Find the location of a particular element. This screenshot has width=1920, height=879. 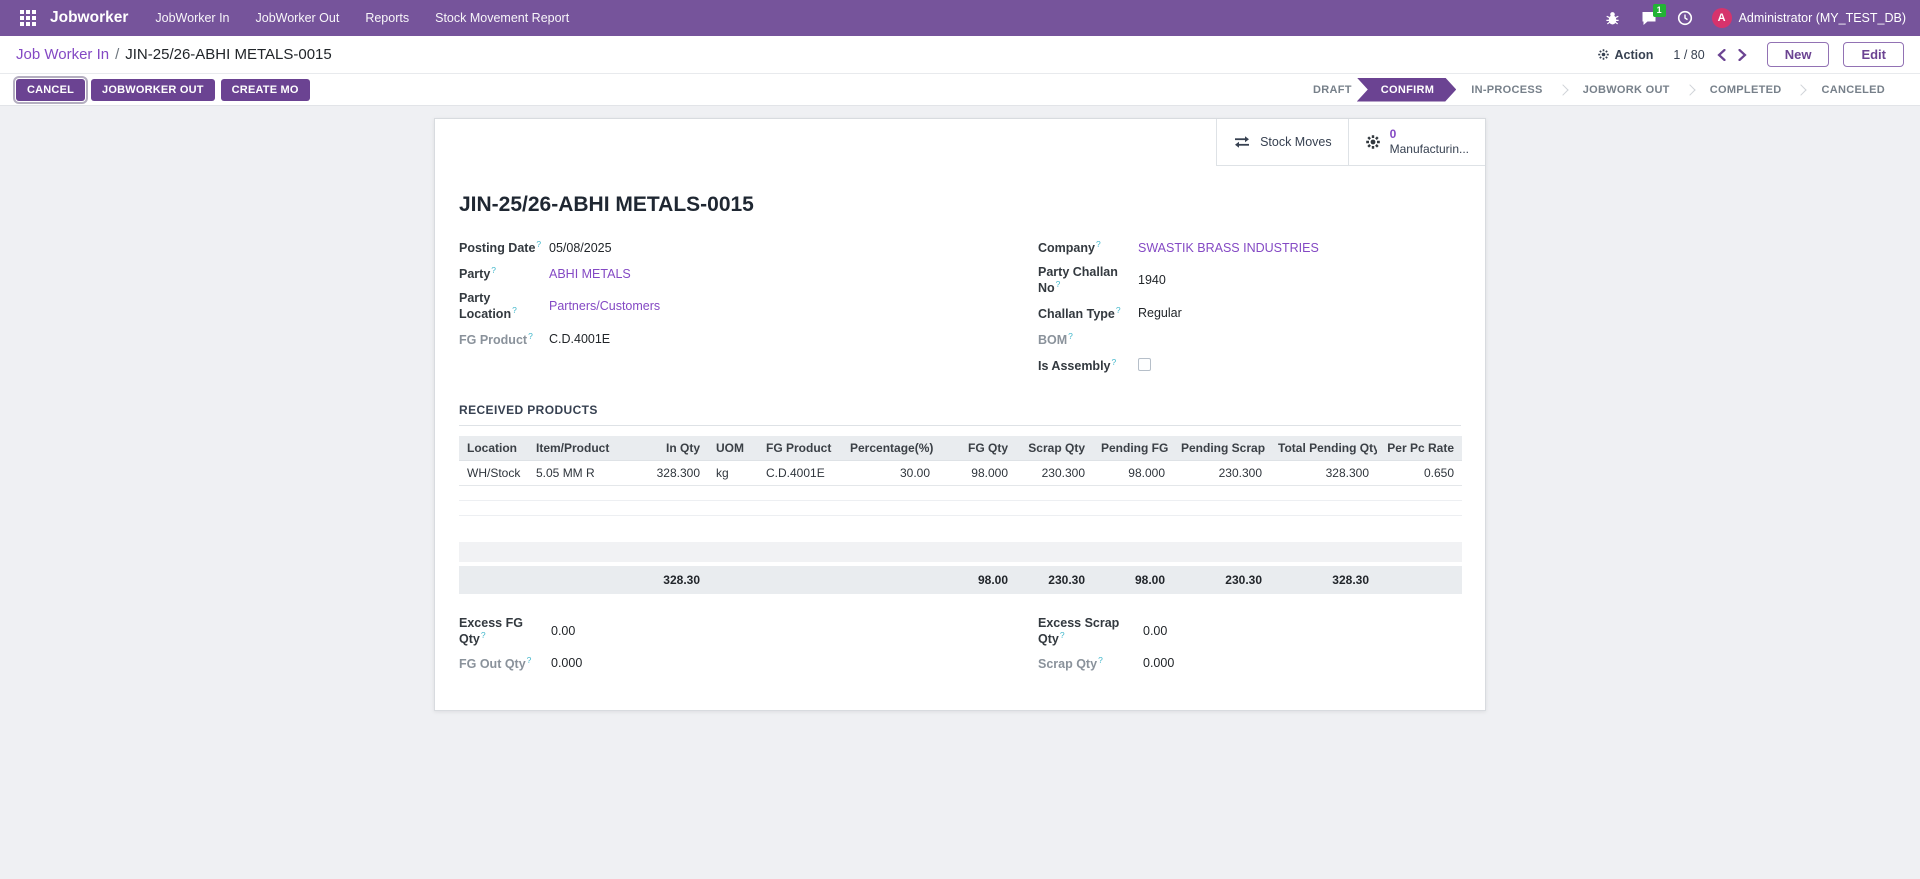

tab-received-products: RECEIVED PRODUCTS is located at coordinates (960, 415).